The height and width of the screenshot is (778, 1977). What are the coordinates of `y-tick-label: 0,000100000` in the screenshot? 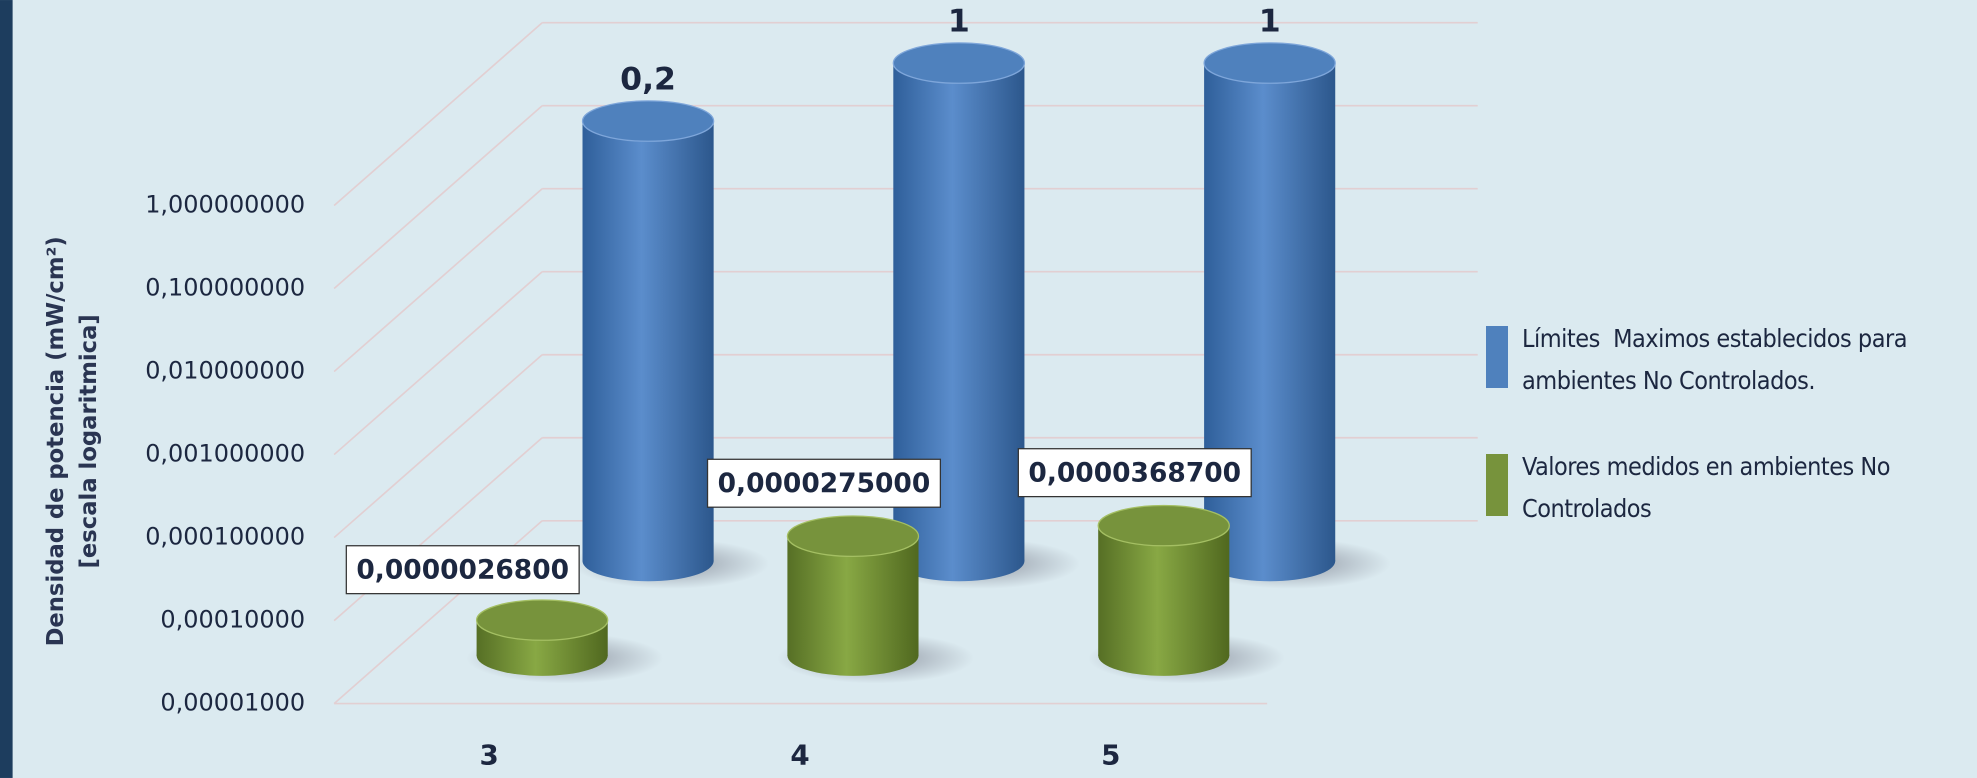 It's located at (225, 537).